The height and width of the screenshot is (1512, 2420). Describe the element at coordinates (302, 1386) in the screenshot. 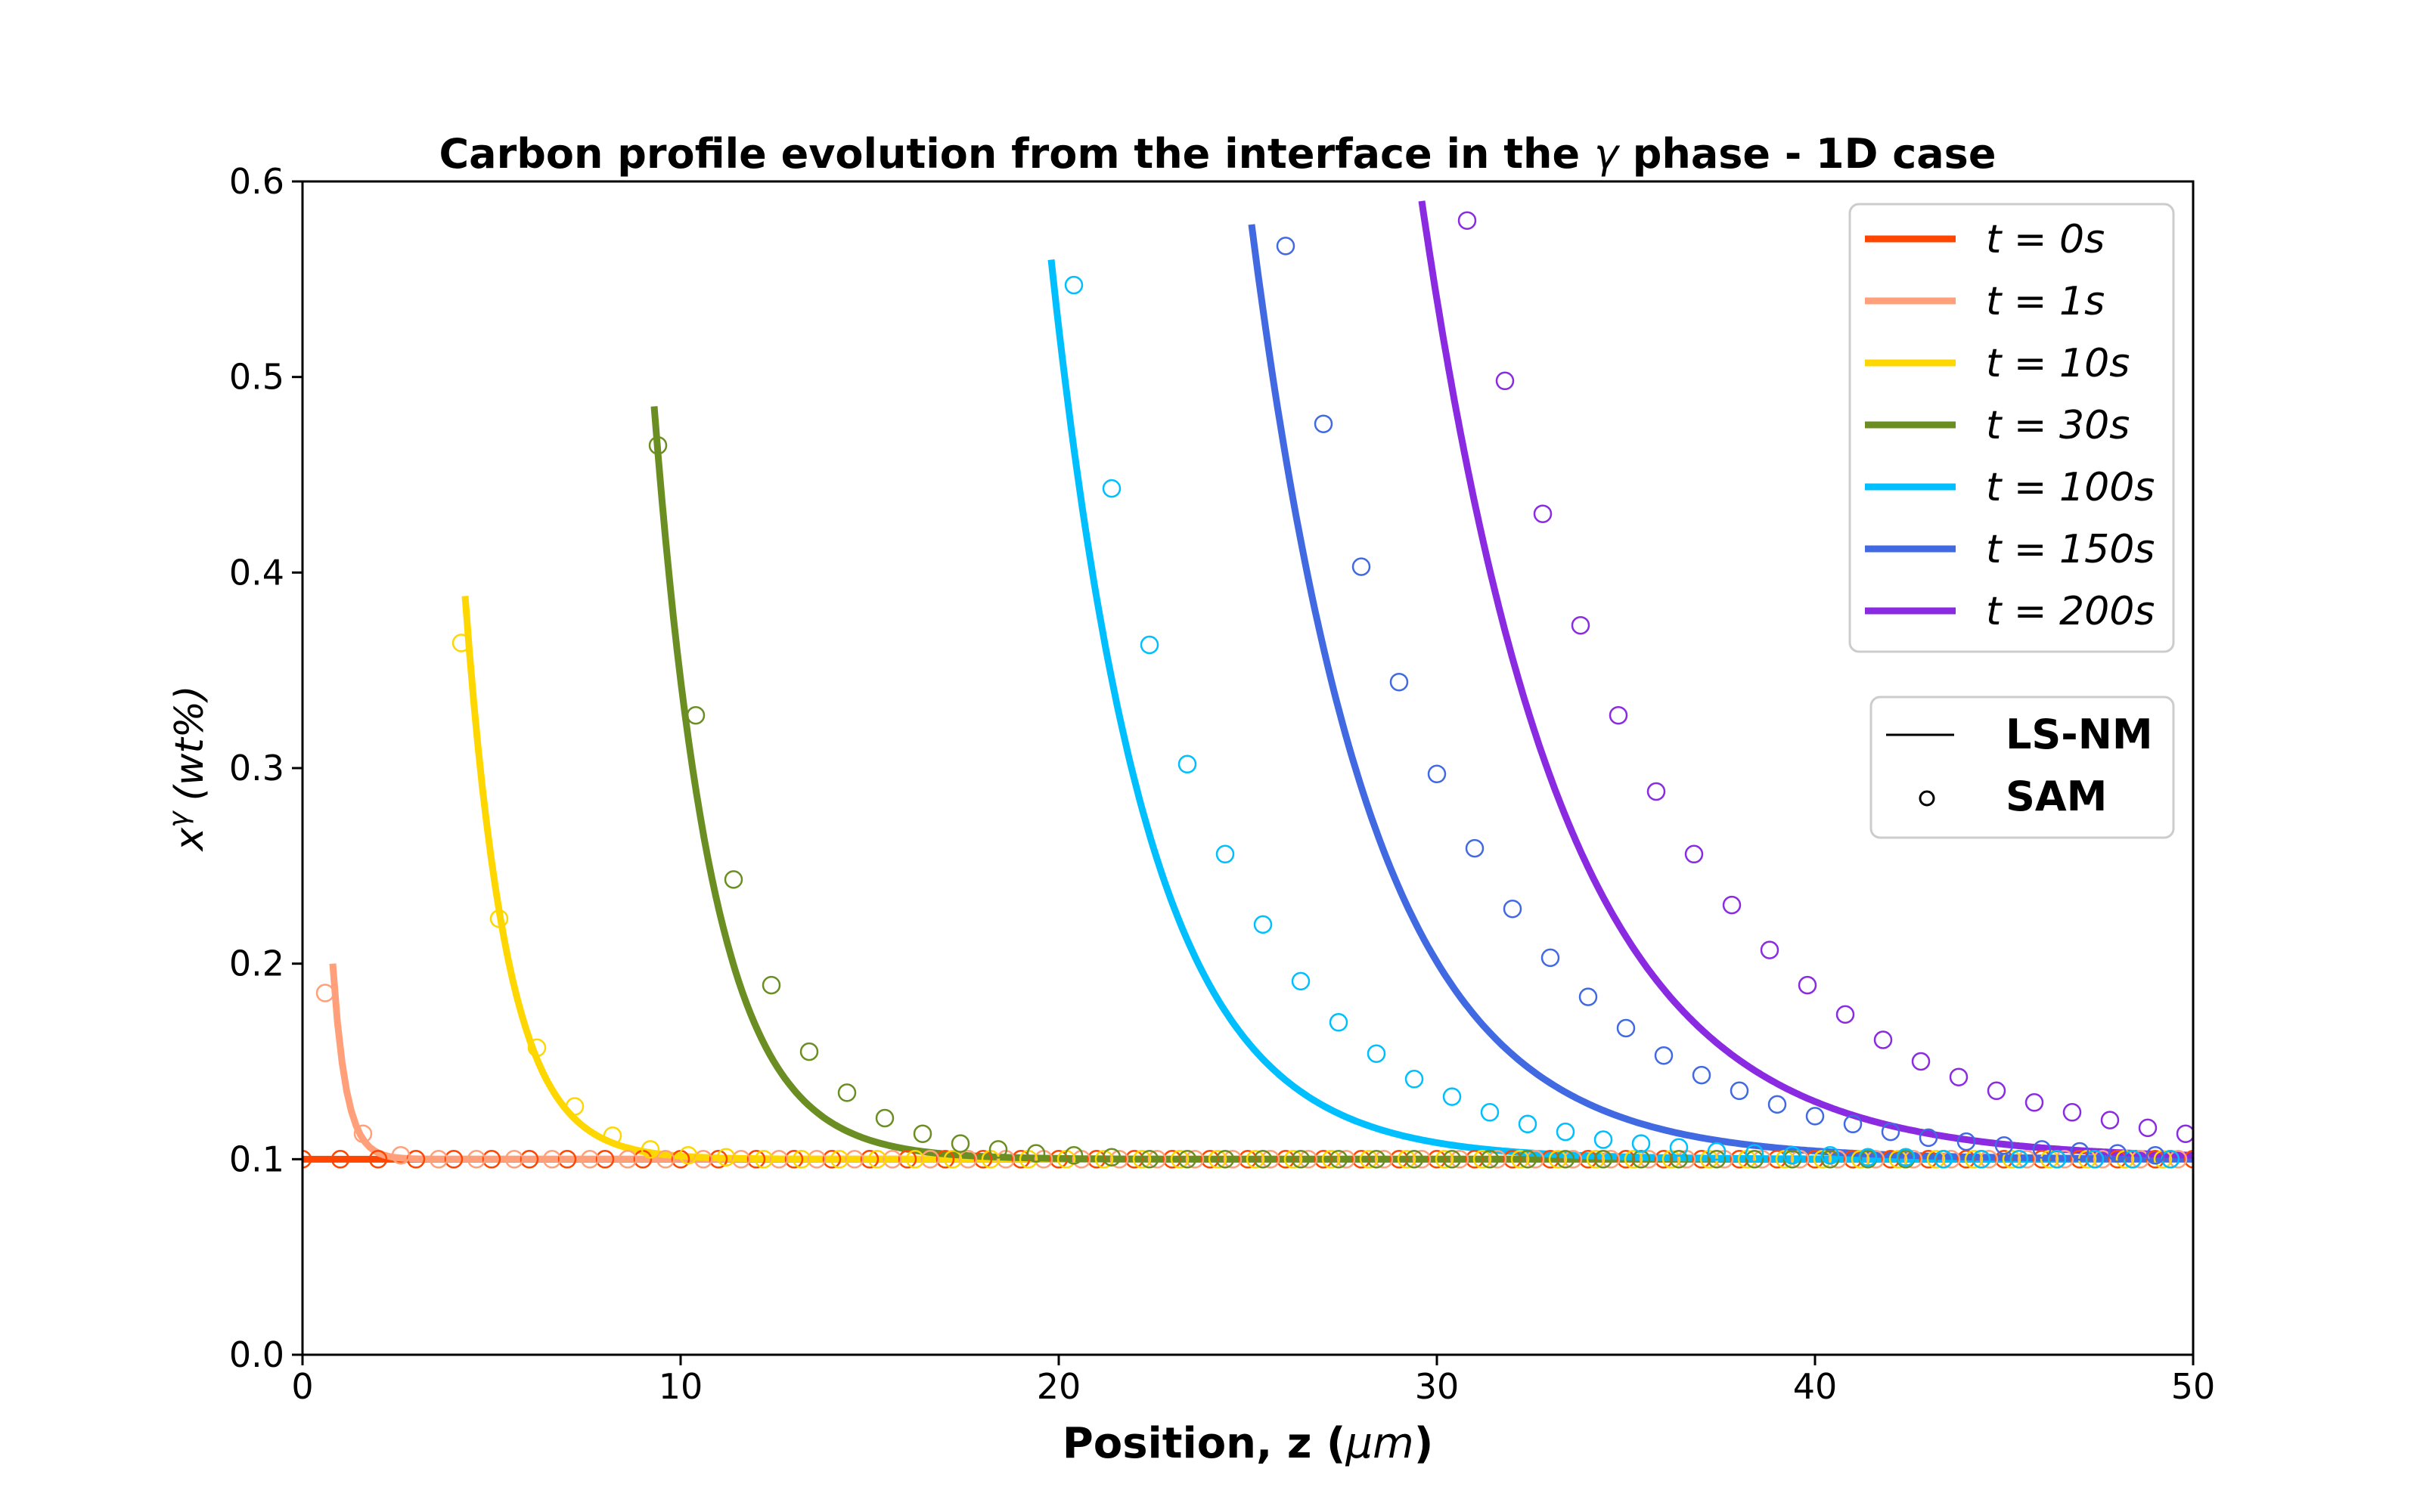

I see `x-tick-label: 0` at that location.